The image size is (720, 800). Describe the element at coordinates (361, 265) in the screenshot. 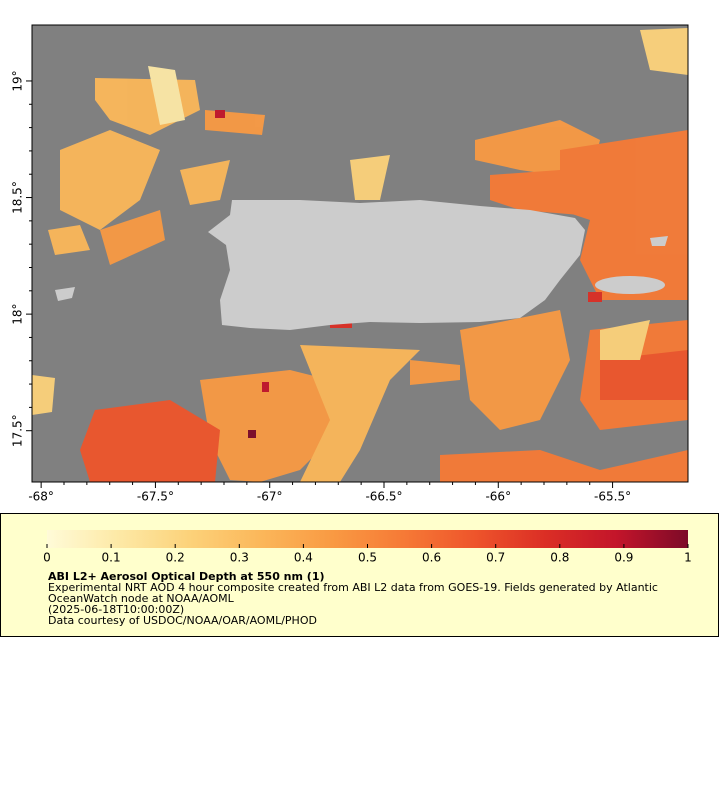

I see `land` at that location.